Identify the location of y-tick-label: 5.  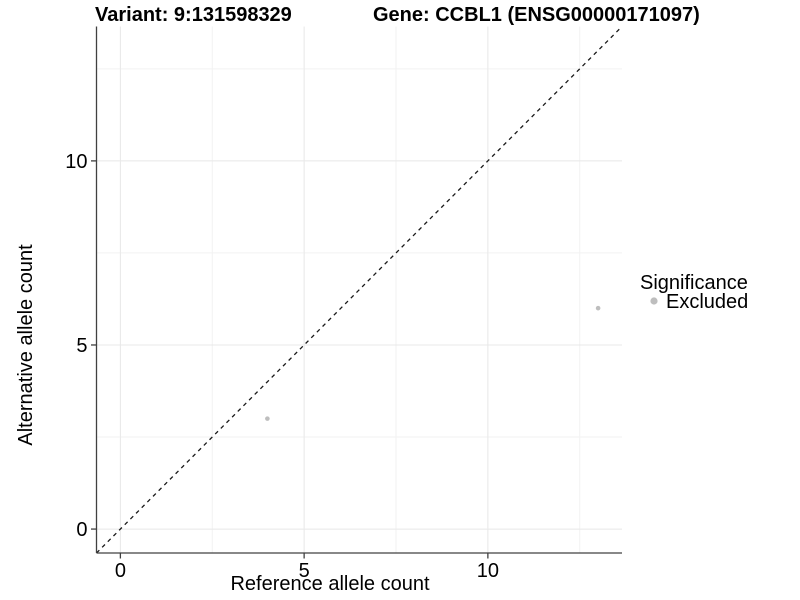
(81, 346).